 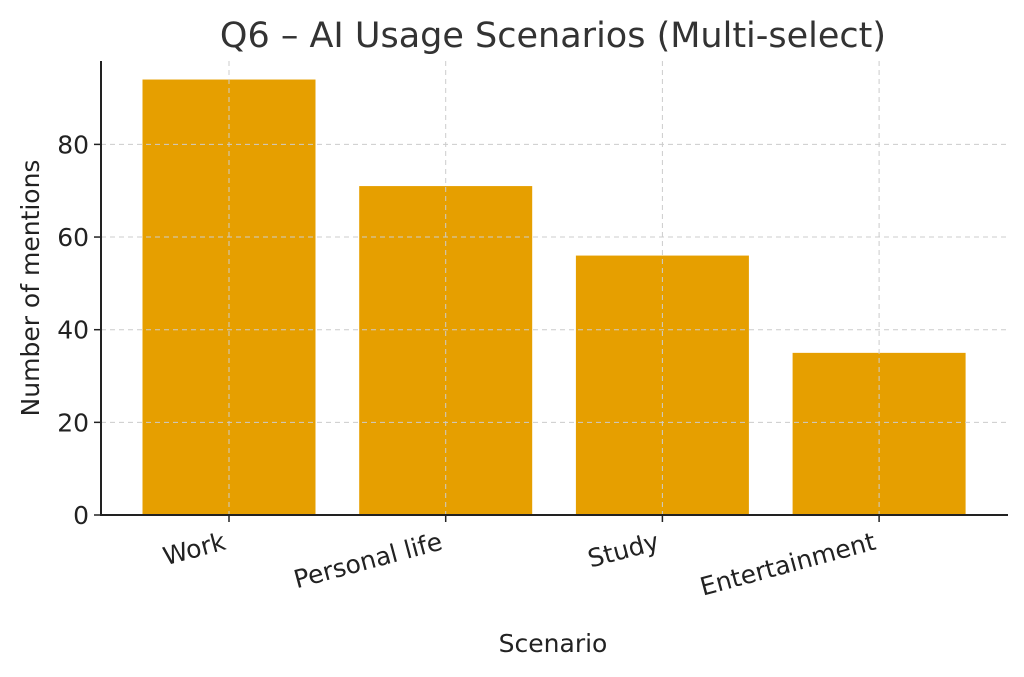 What do you see at coordinates (73, 330) in the screenshot?
I see `y-tick-label: 40` at bounding box center [73, 330].